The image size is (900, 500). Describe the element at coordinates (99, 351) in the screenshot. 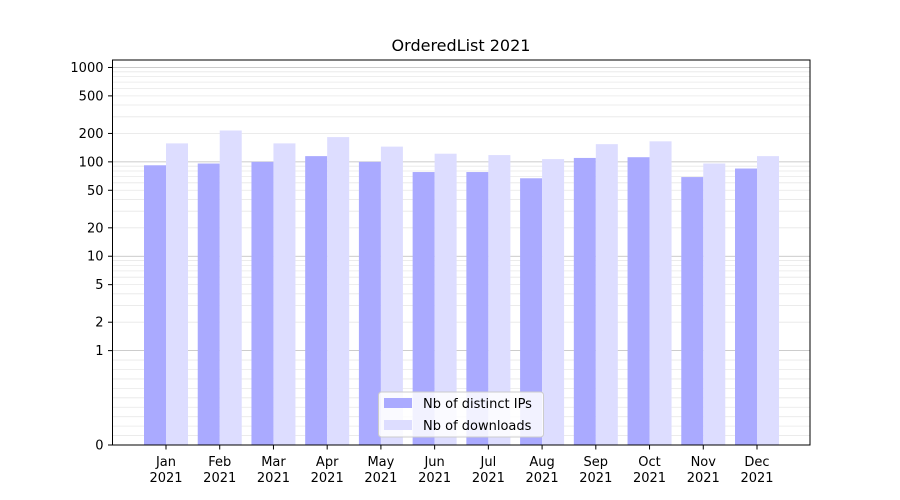

I see `y-tick-label: 1` at that location.